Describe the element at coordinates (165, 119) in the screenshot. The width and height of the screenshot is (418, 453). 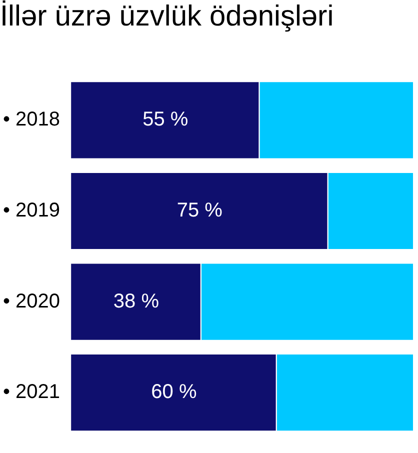
I see `data-label: 55 %` at that location.